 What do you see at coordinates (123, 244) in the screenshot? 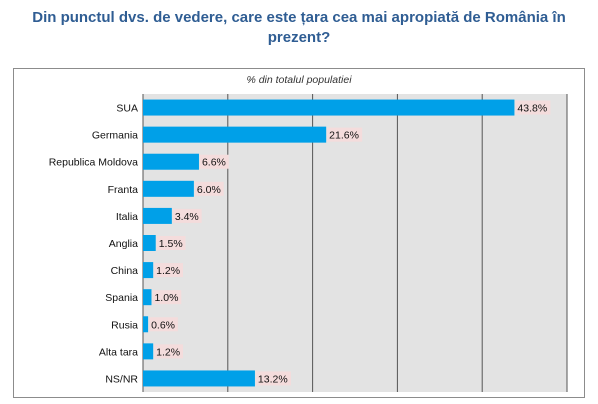
I see `category-label: Anglia` at bounding box center [123, 244].